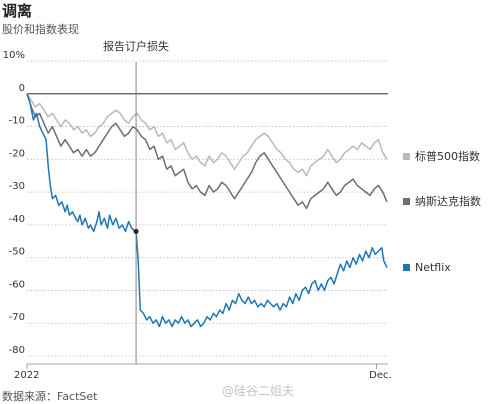 The image size is (500, 404). What do you see at coordinates (380, 375) in the screenshot?
I see `x-tick-label: Dec.` at bounding box center [380, 375].